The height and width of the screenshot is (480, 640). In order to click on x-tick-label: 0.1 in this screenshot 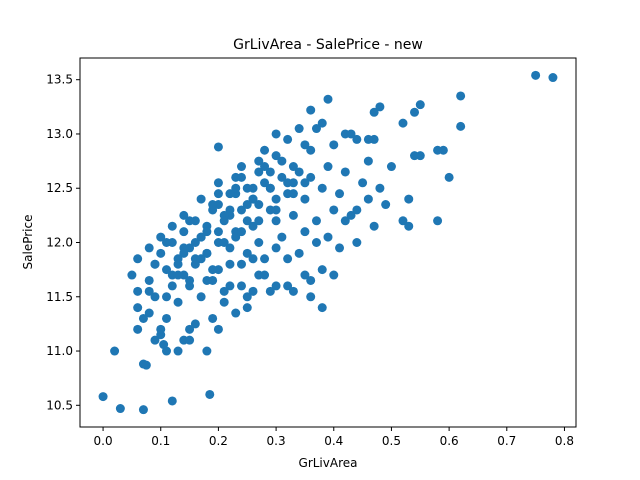, I will do `click(160, 441)`.